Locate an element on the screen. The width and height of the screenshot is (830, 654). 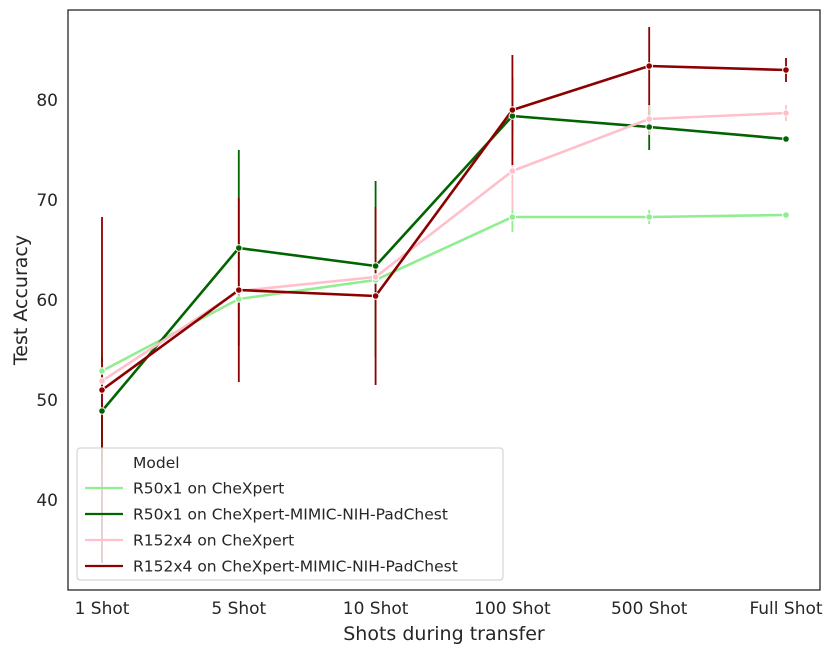
y-tick-label: 70 is located at coordinates (47, 201).